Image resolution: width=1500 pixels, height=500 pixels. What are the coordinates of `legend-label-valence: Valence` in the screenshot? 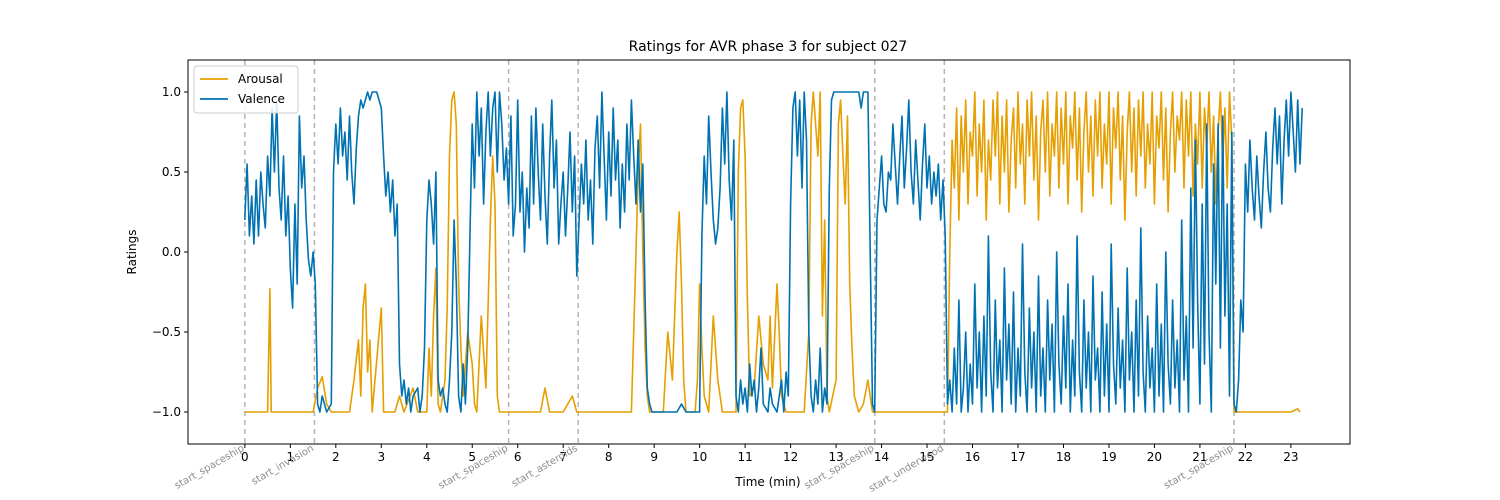 It's located at (261, 99).